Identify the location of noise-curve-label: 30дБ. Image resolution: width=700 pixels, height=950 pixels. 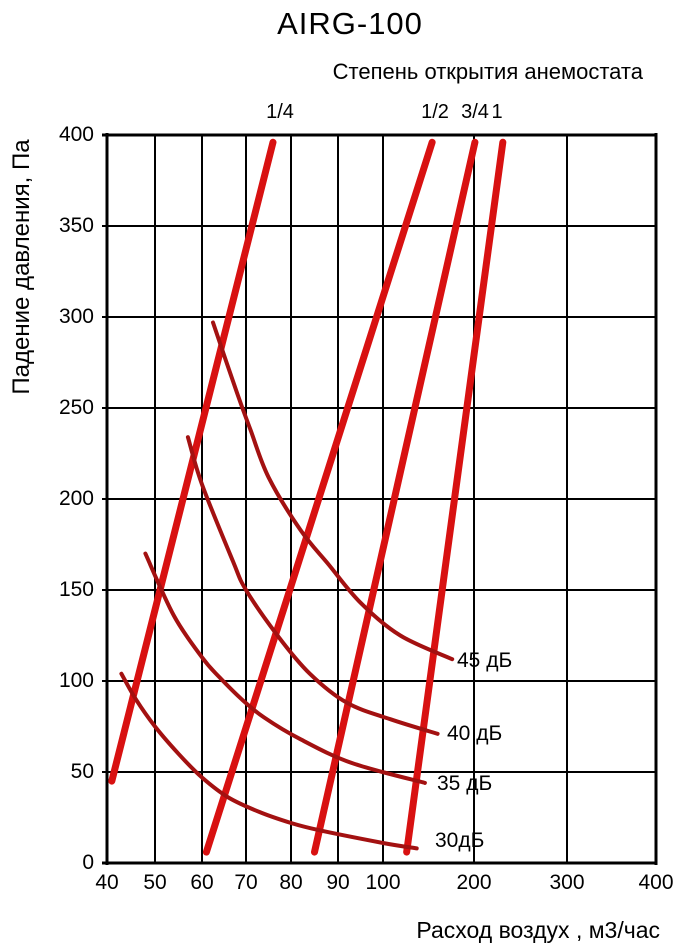
(460, 840).